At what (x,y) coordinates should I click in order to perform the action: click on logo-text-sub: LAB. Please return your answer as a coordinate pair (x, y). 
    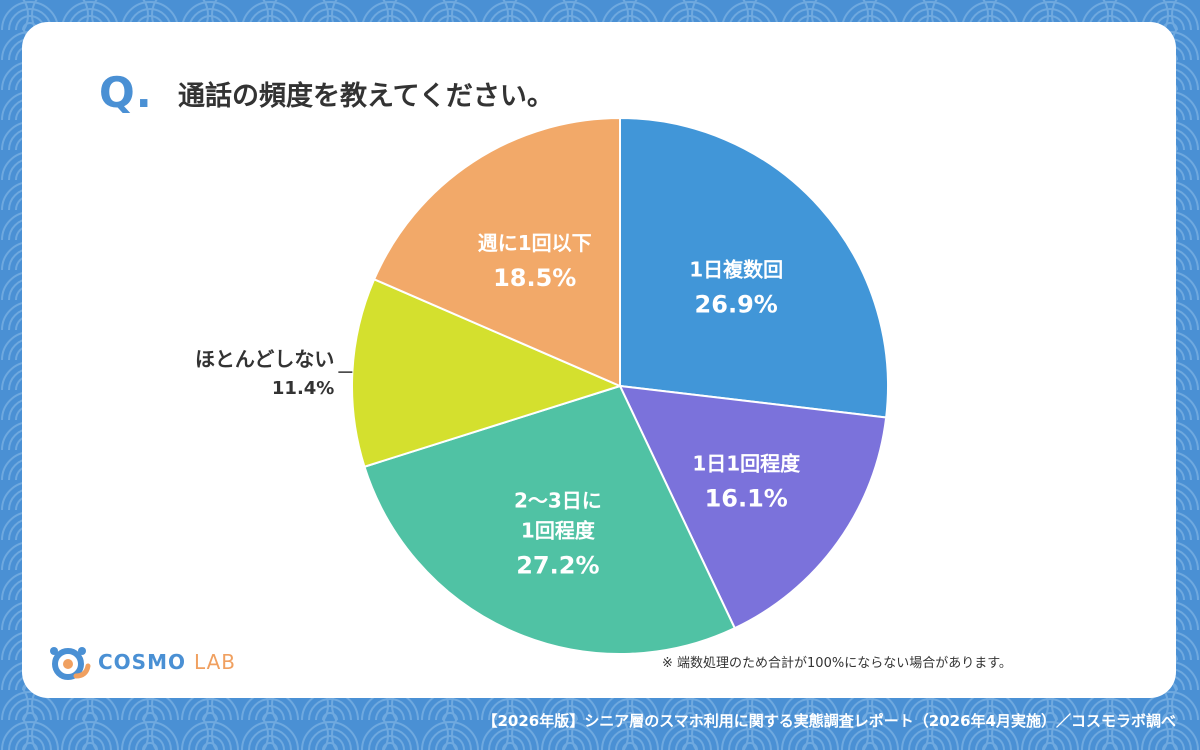
    Looking at the image, I should click on (214, 662).